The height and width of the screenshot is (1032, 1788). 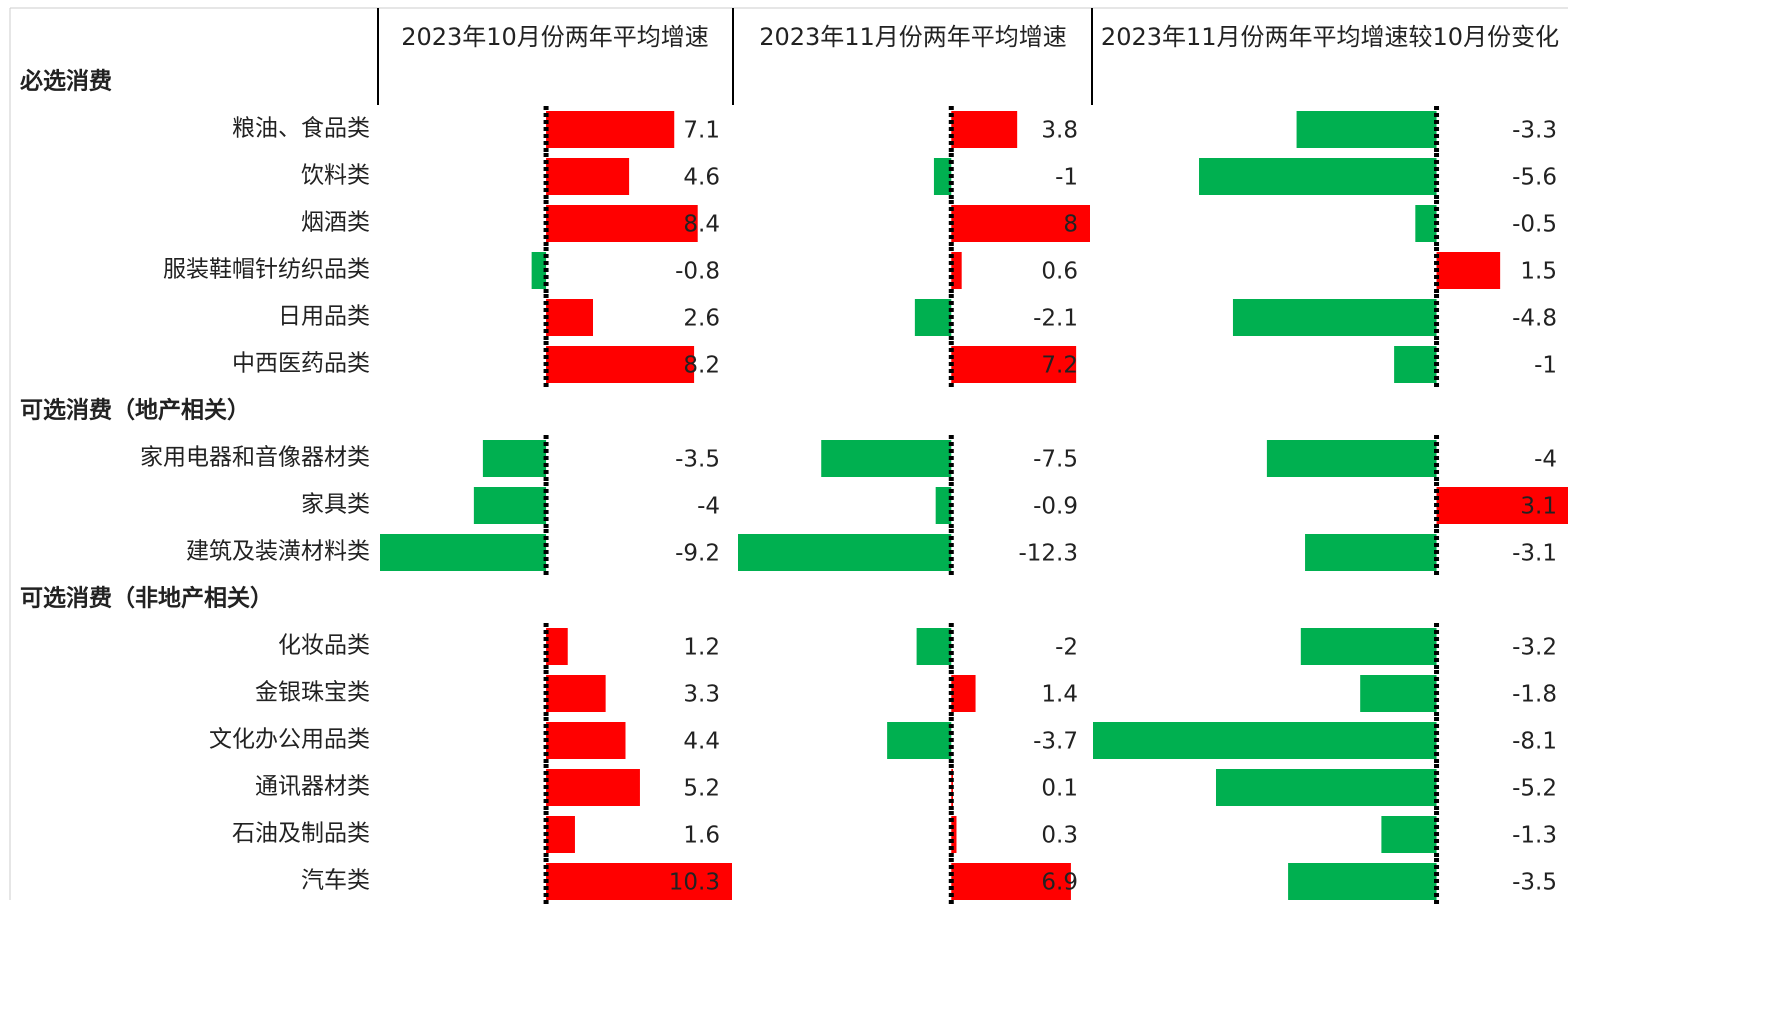 What do you see at coordinates (324, 317) in the screenshot?
I see `row-label: 日用品类` at bounding box center [324, 317].